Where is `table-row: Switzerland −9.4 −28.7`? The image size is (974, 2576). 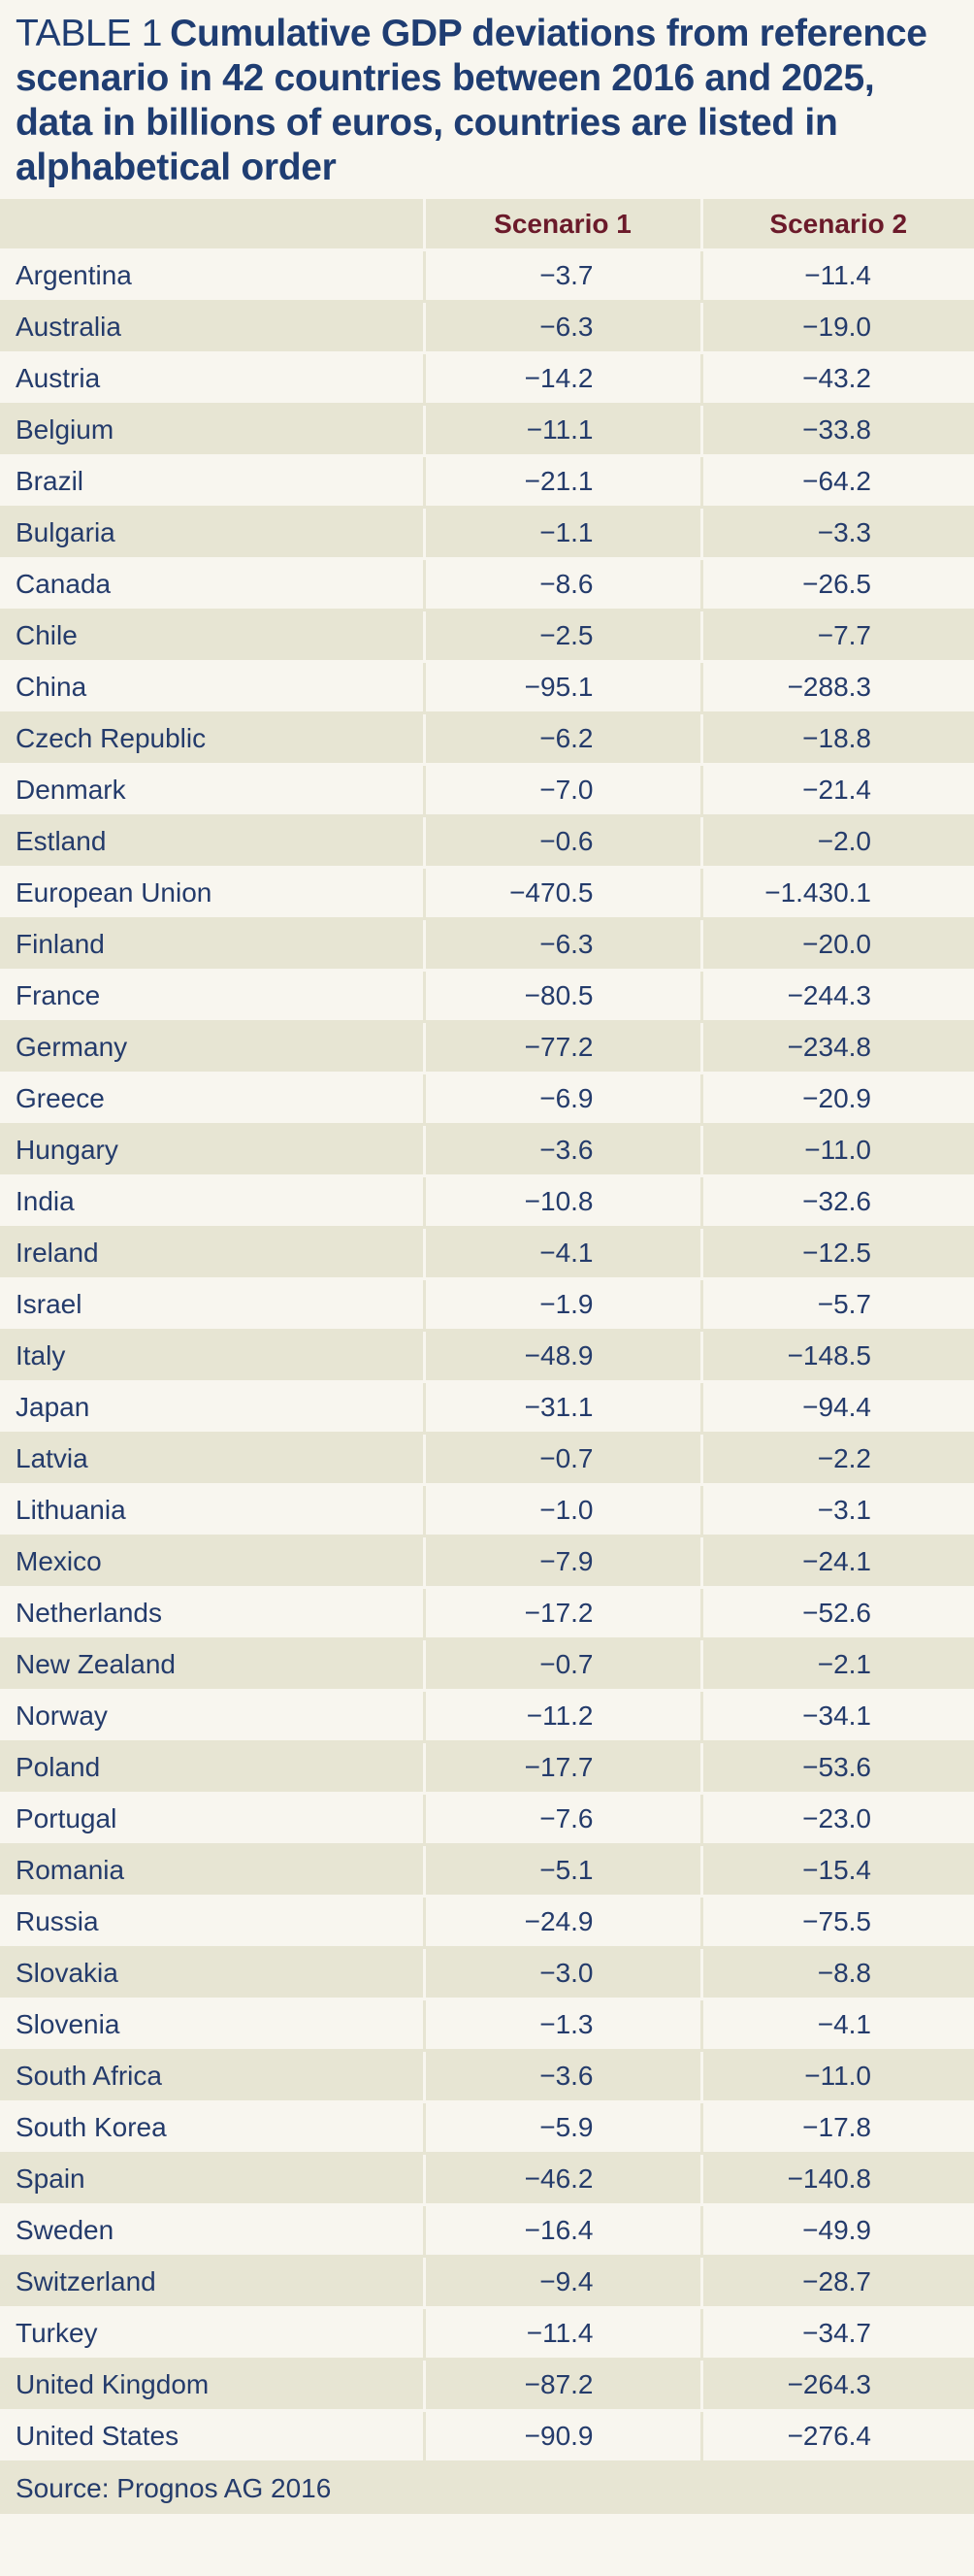 table-row: Switzerland −9.4 −28.7 is located at coordinates (487, 2282).